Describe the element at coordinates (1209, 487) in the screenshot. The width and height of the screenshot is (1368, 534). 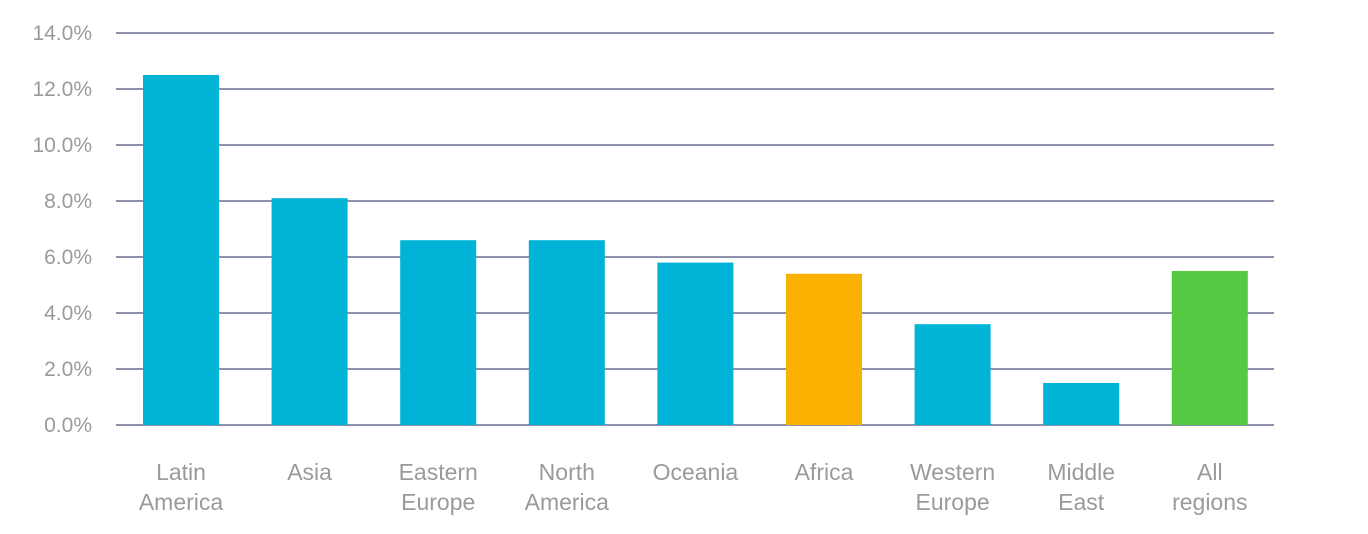
I see `x-category-label: All regions` at that location.